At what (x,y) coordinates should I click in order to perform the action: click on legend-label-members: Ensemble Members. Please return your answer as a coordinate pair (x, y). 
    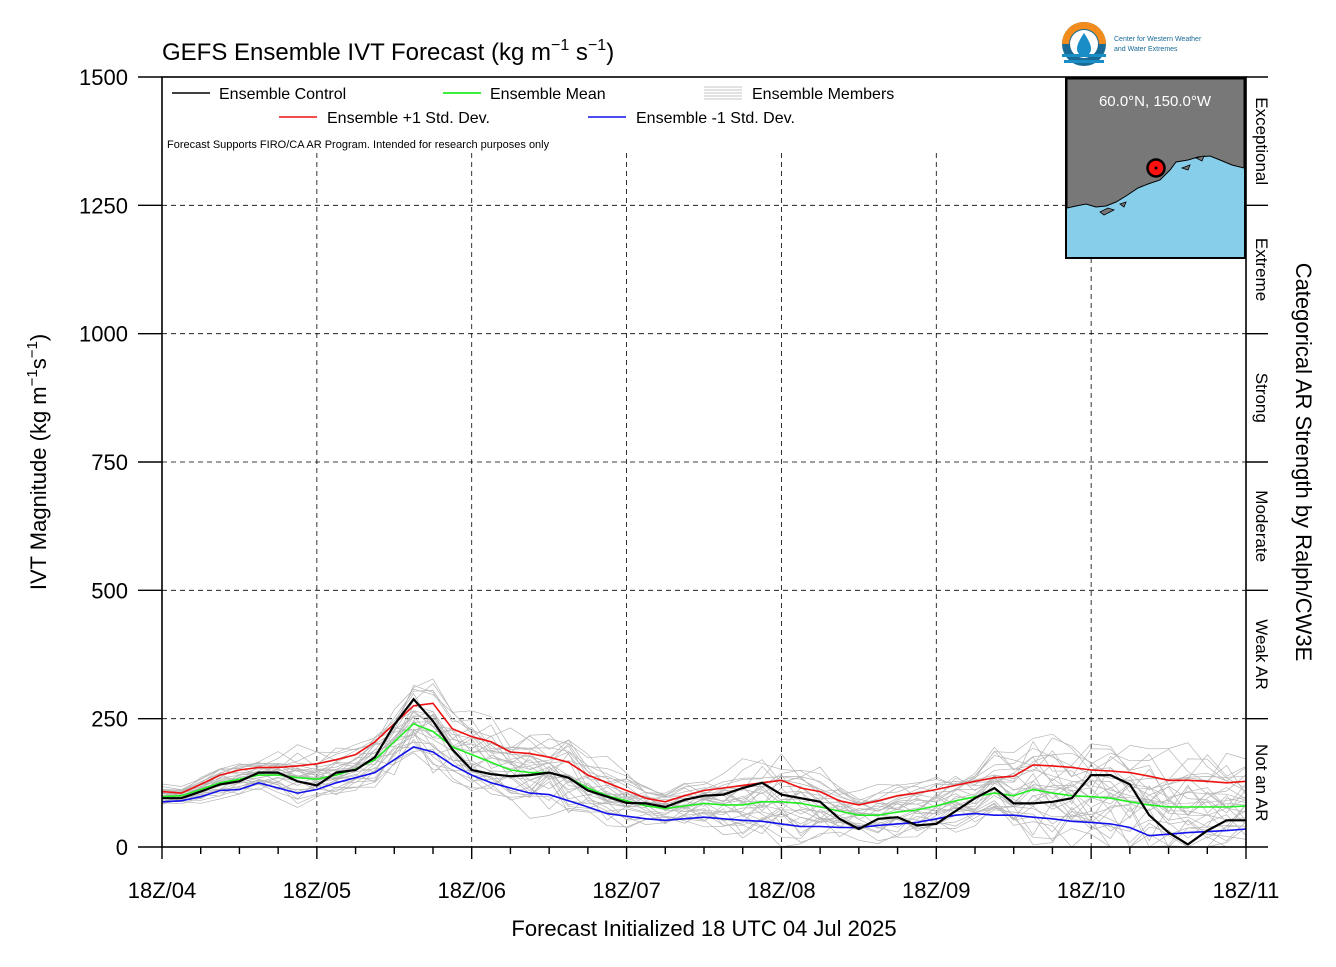
    Looking at the image, I should click on (823, 94).